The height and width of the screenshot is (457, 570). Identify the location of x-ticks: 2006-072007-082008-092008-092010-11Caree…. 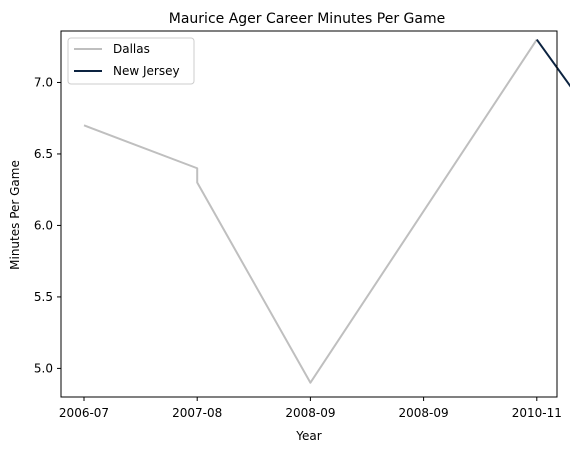
(310, 408).